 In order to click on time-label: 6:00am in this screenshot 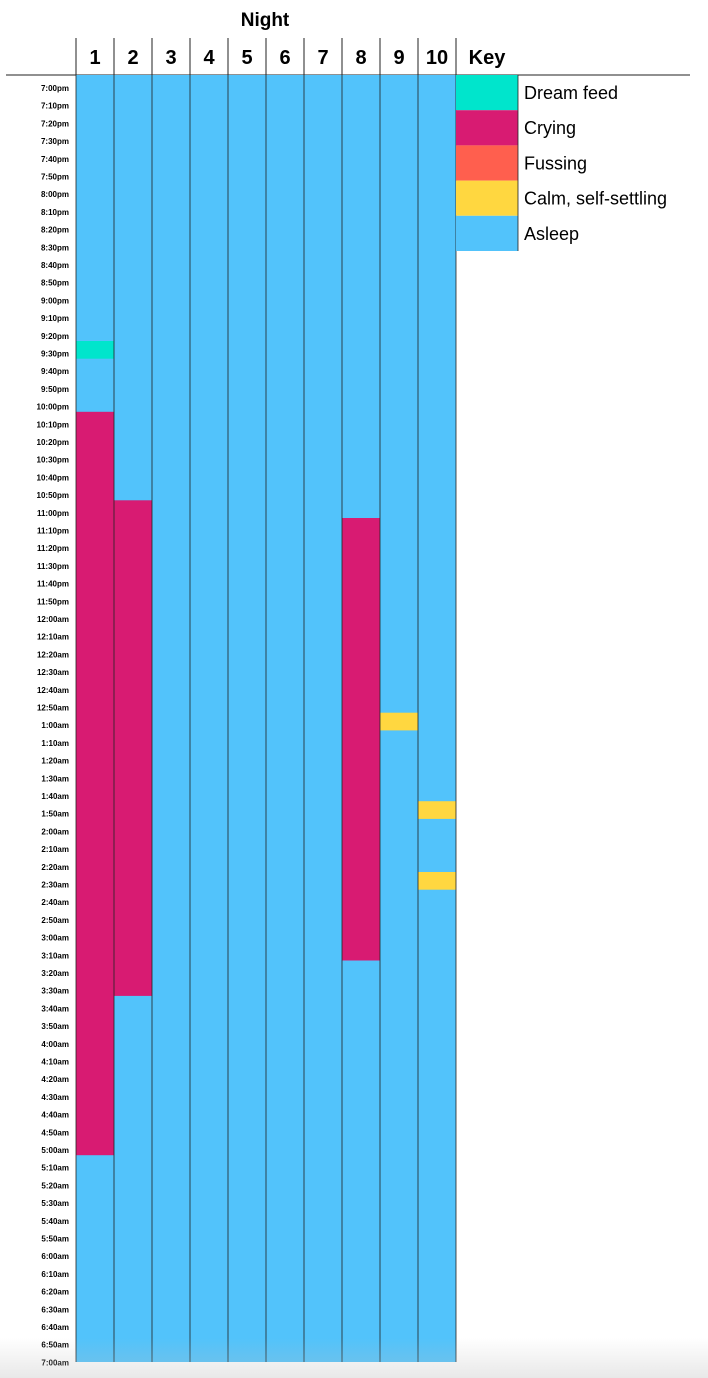, I will do `click(55, 1256)`.